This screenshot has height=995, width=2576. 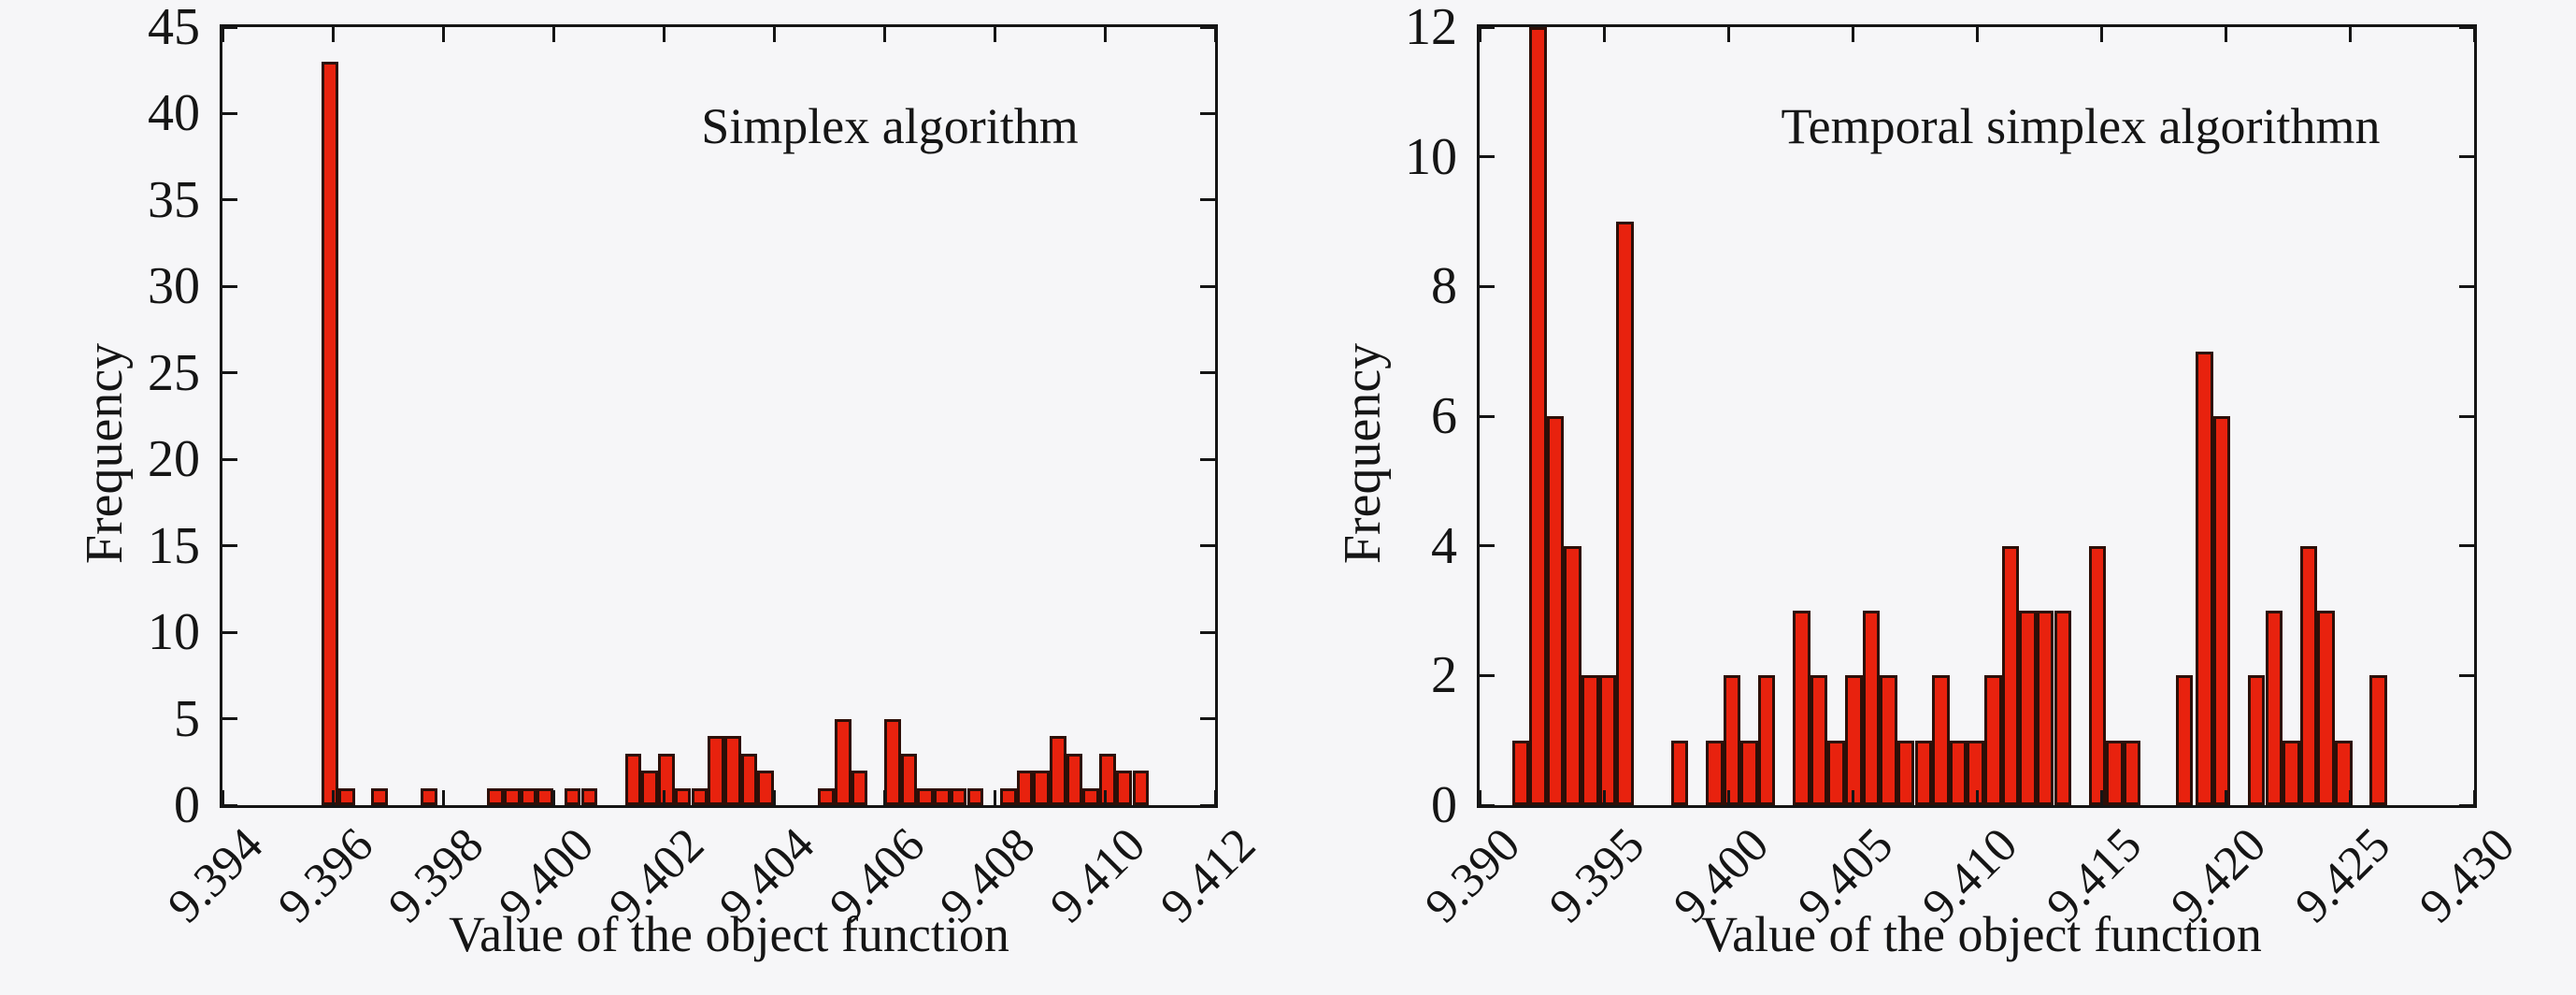 I want to click on y-tick-label: 5, so click(x=187, y=718).